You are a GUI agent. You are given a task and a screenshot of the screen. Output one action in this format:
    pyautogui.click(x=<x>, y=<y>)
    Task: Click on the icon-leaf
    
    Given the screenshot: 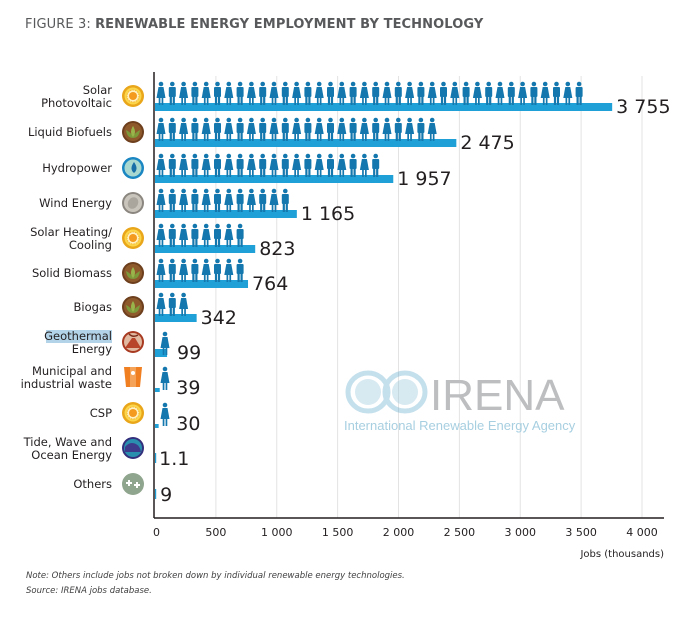 What is the action you would take?
    pyautogui.click(x=133, y=134)
    